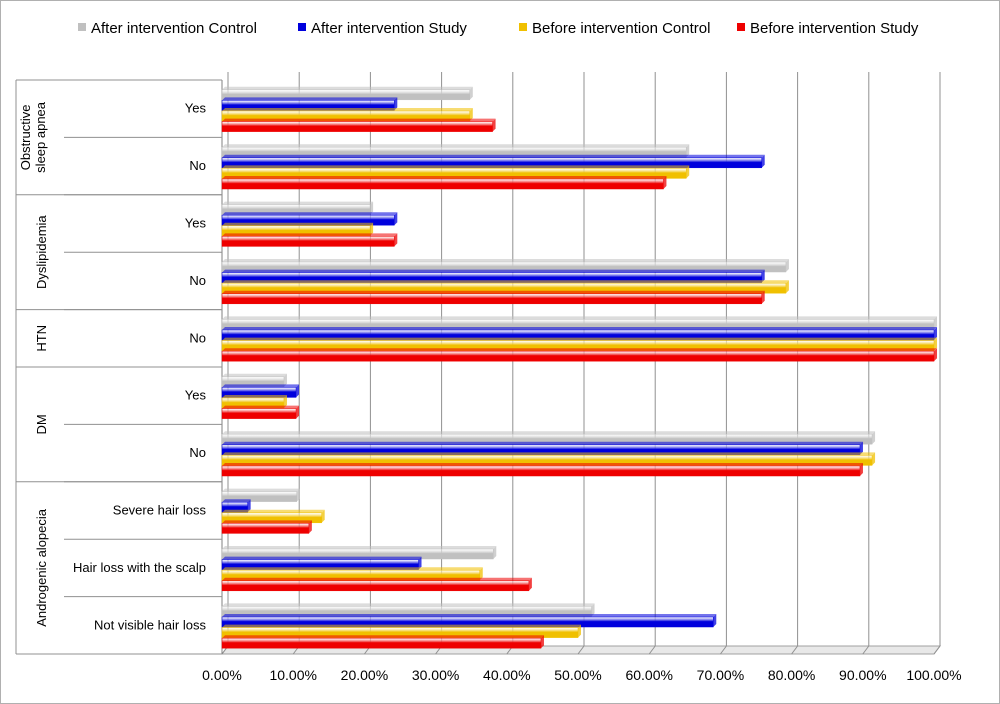  I want to click on x-tick-label: 80.00%, so click(791, 675).